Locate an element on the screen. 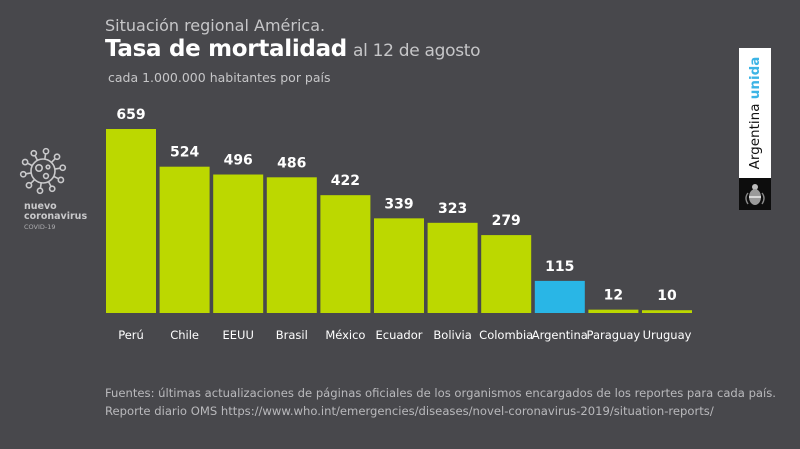 This screenshot has width=800, height=449. data-label-argentina: 115 is located at coordinates (559, 267).